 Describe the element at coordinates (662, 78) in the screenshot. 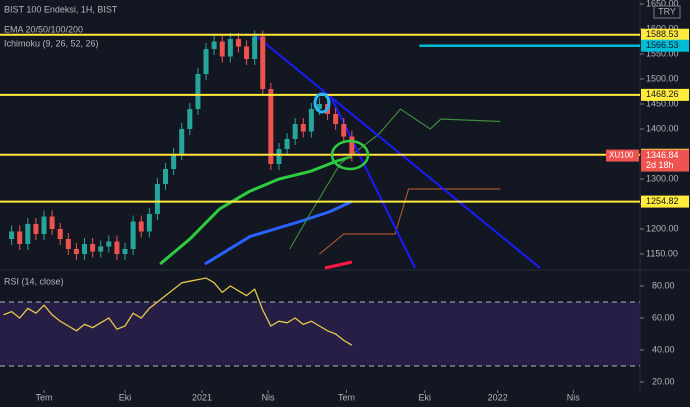

I see `y-tick-label: 1500.00` at that location.